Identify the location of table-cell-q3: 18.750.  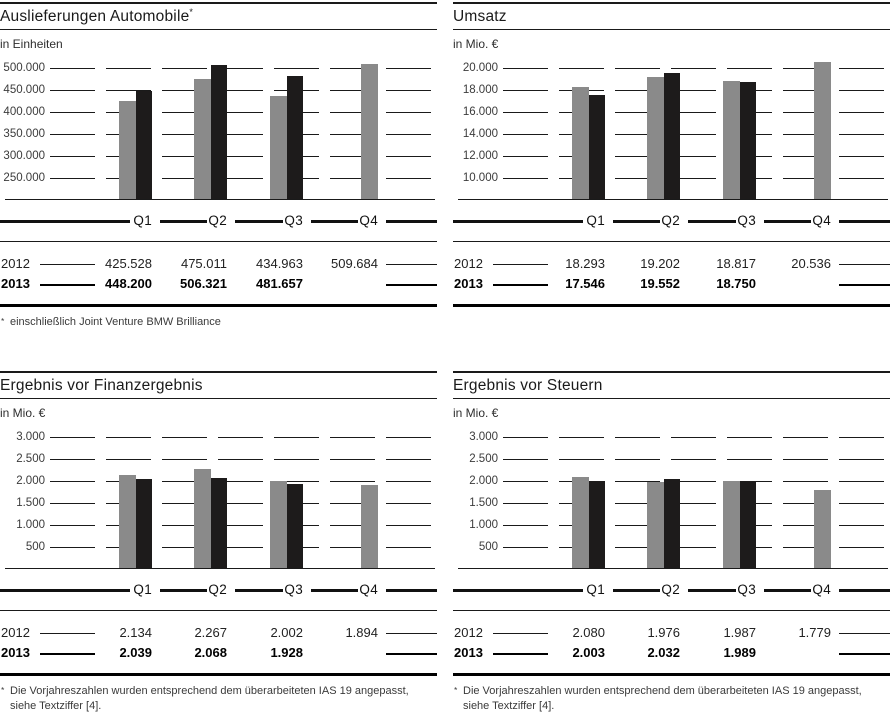
(716, 283).